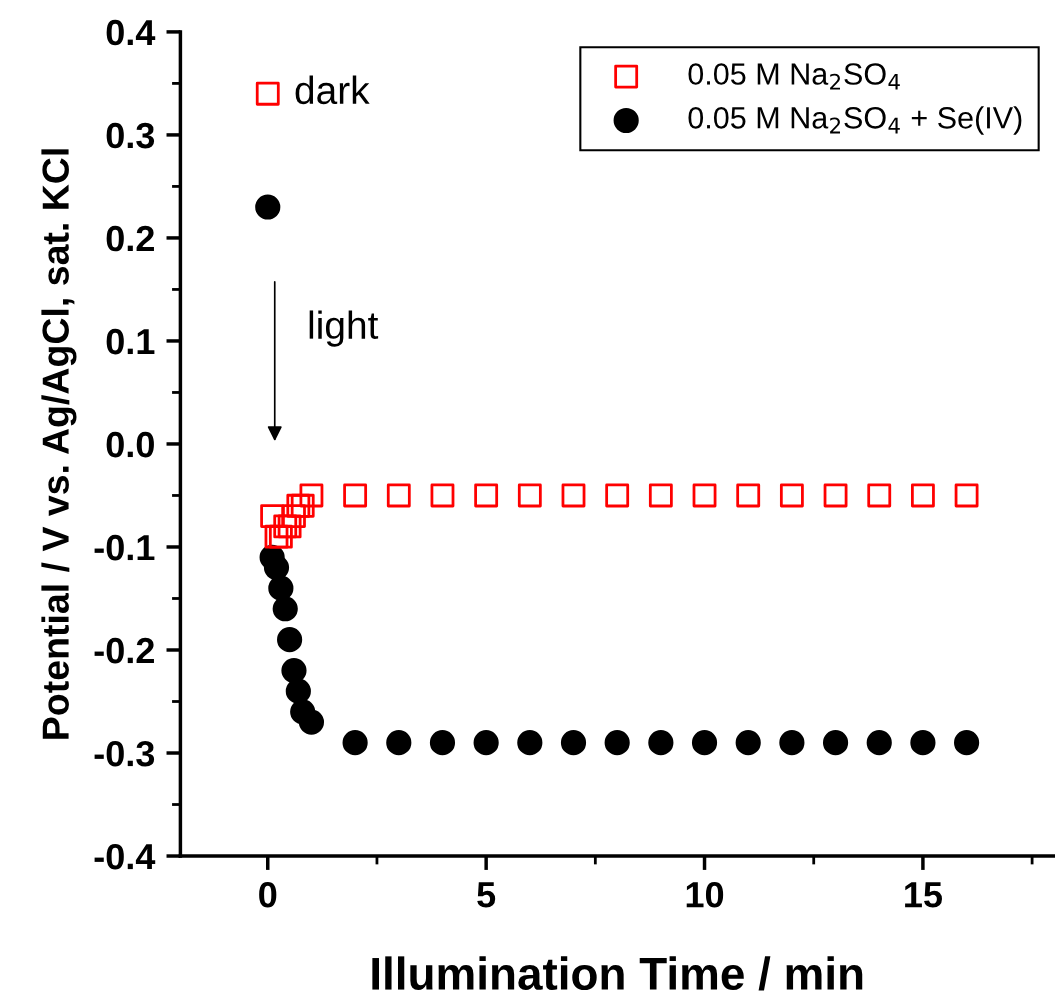  I want to click on y-tick-label: 0.1, so click(130, 341).